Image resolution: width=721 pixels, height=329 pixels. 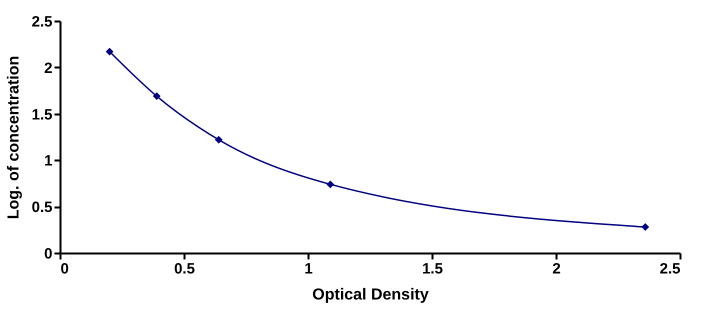 What do you see at coordinates (308, 269) in the screenshot?
I see `x-tick-label: 1` at bounding box center [308, 269].